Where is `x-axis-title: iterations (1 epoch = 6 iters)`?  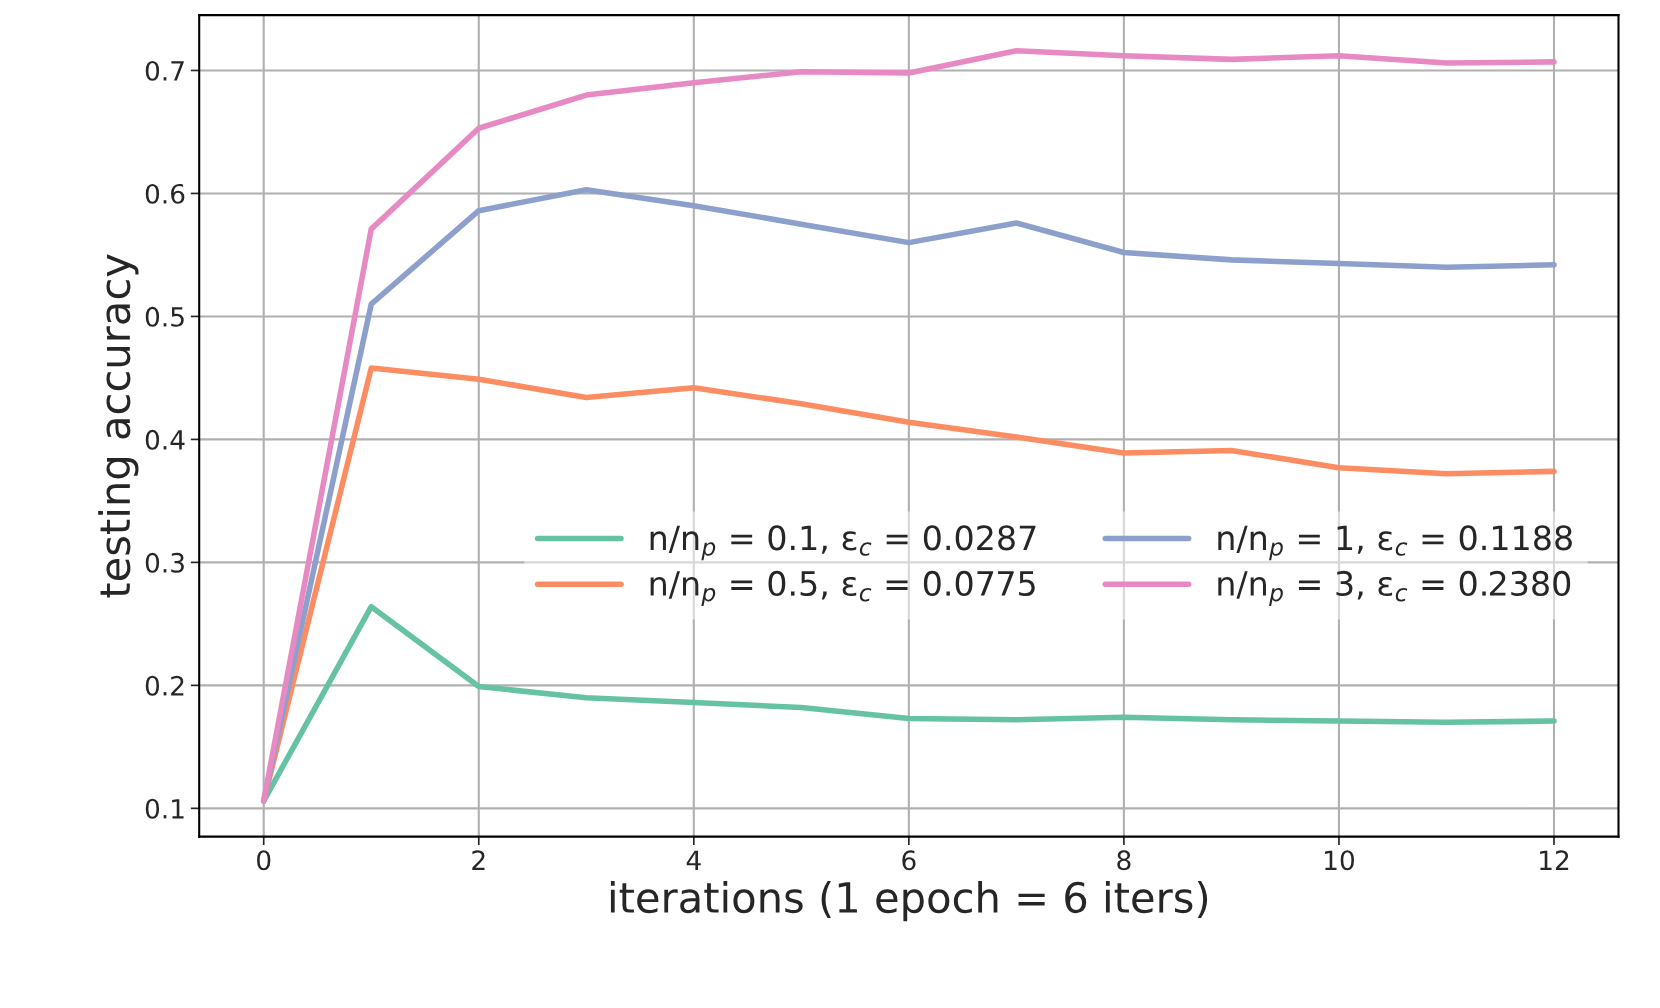 x-axis-title: iterations (1 epoch = 6 iters) is located at coordinates (909, 901).